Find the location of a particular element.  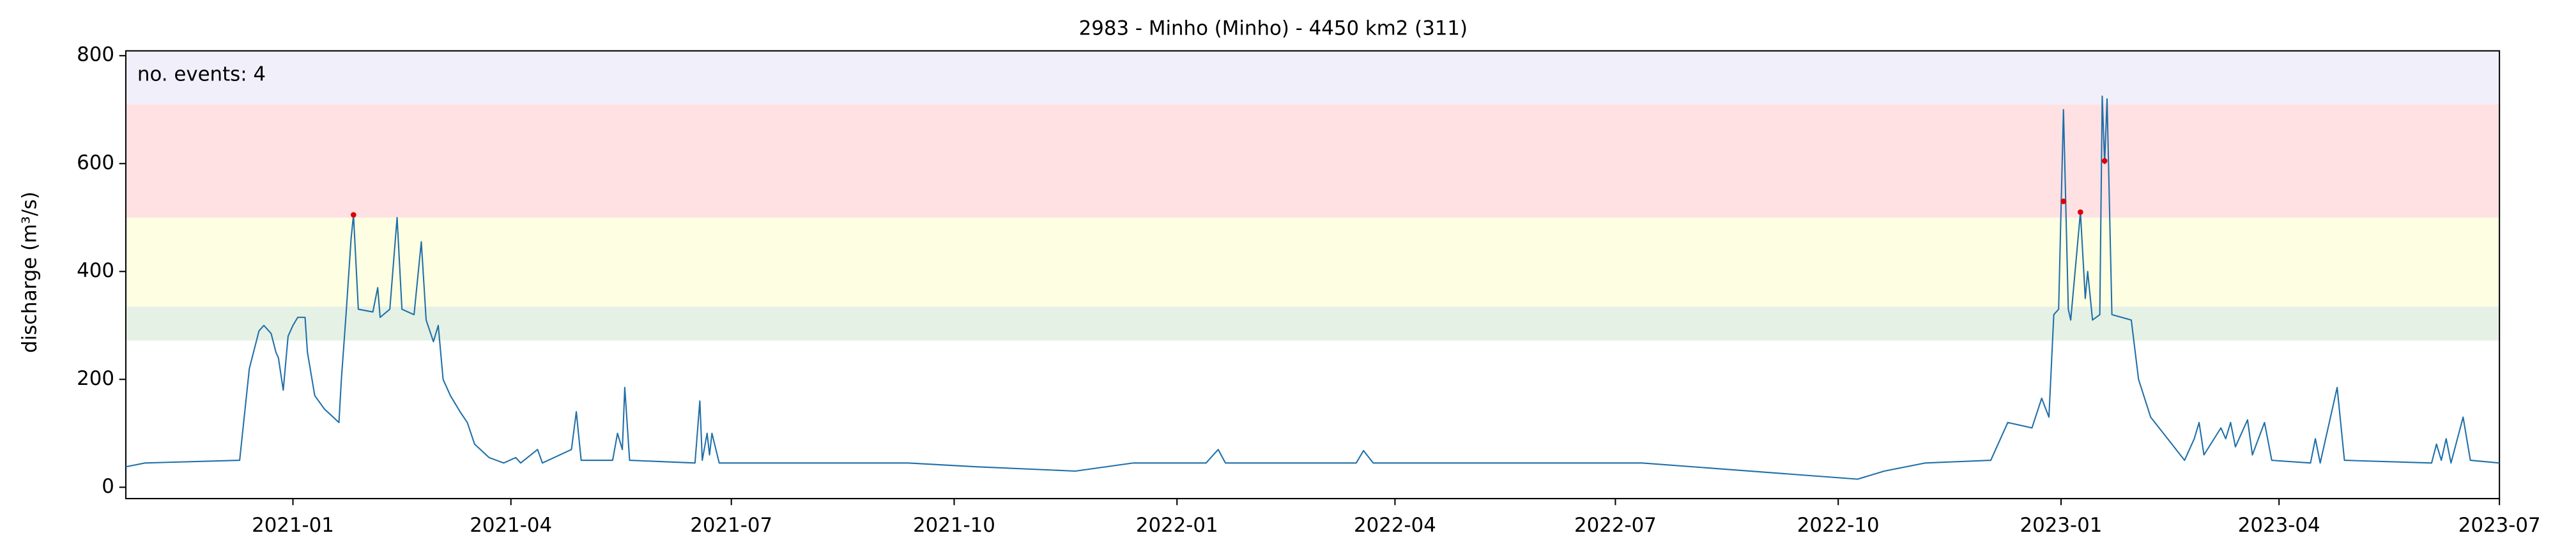

y-tick-label: 800 is located at coordinates (95, 54).